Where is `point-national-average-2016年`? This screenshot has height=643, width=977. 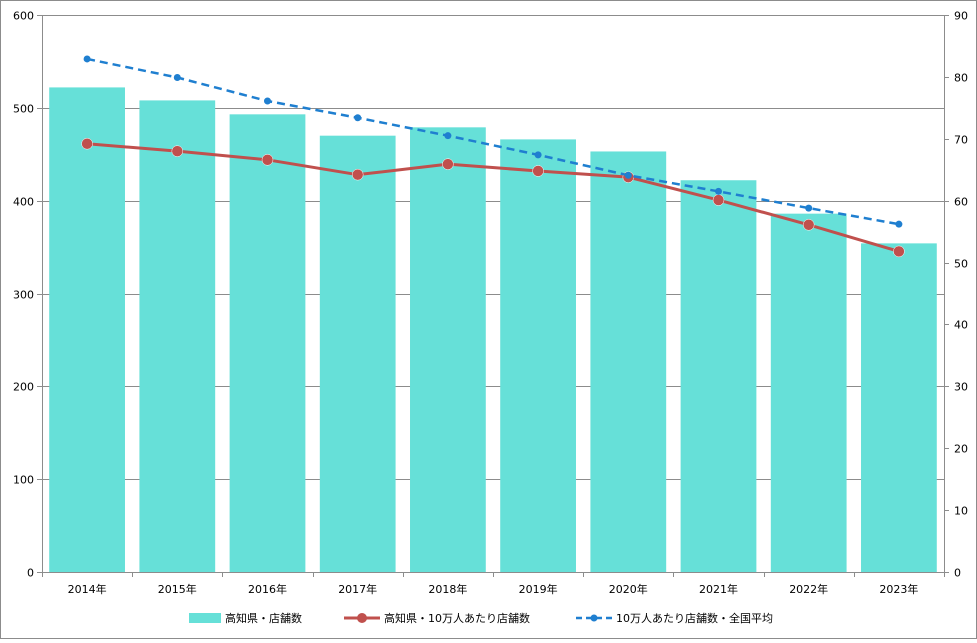
point-national-average-2016年 is located at coordinates (267, 101).